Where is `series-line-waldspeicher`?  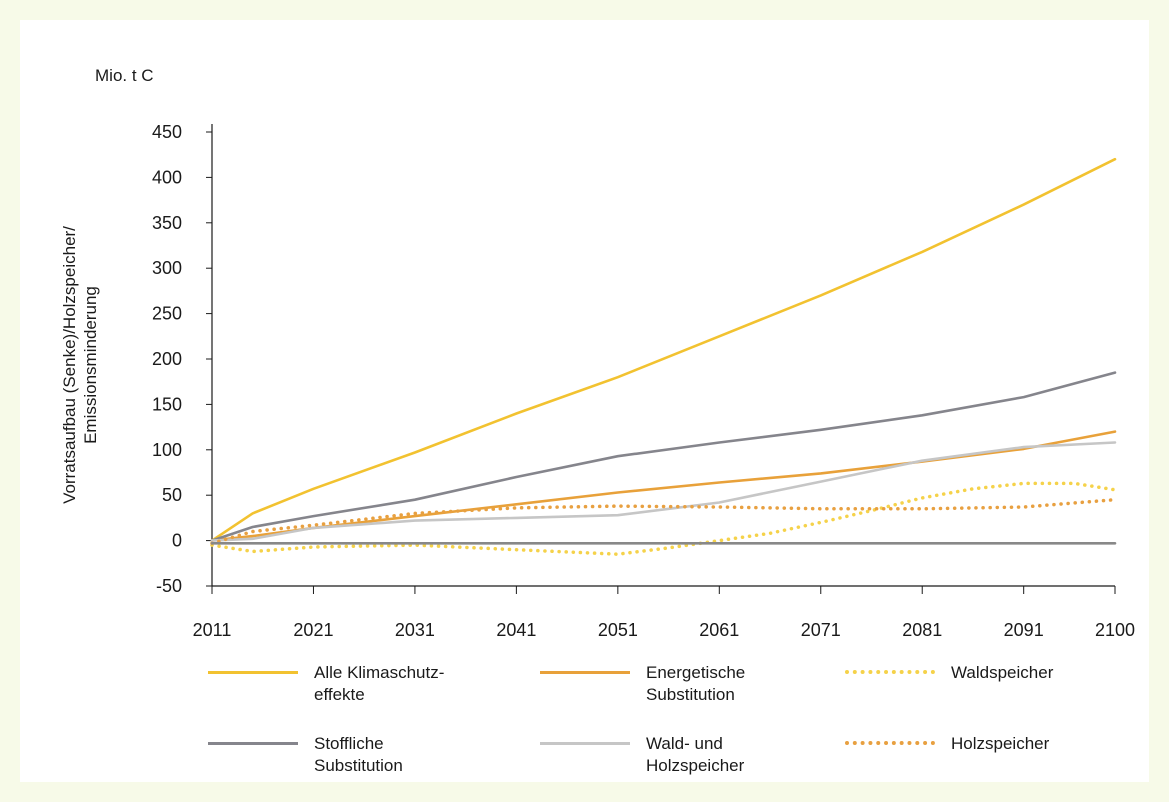 series-line-waldspeicher is located at coordinates (663, 518).